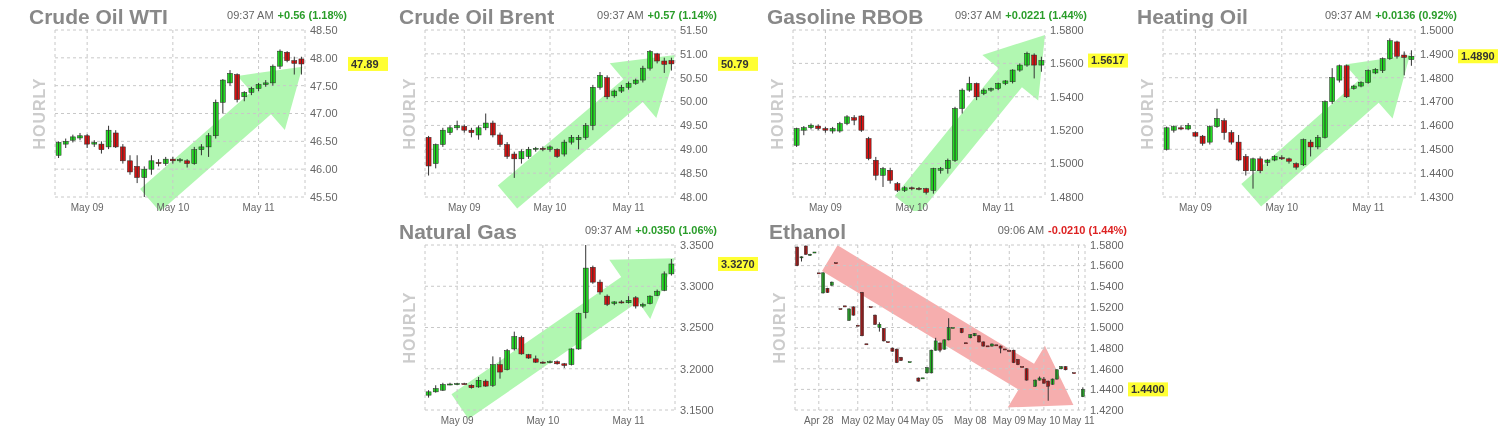 The height and width of the screenshot is (434, 1509). Describe the element at coordinates (1478, 56) in the screenshot. I see `text: 1.4890` at that location.